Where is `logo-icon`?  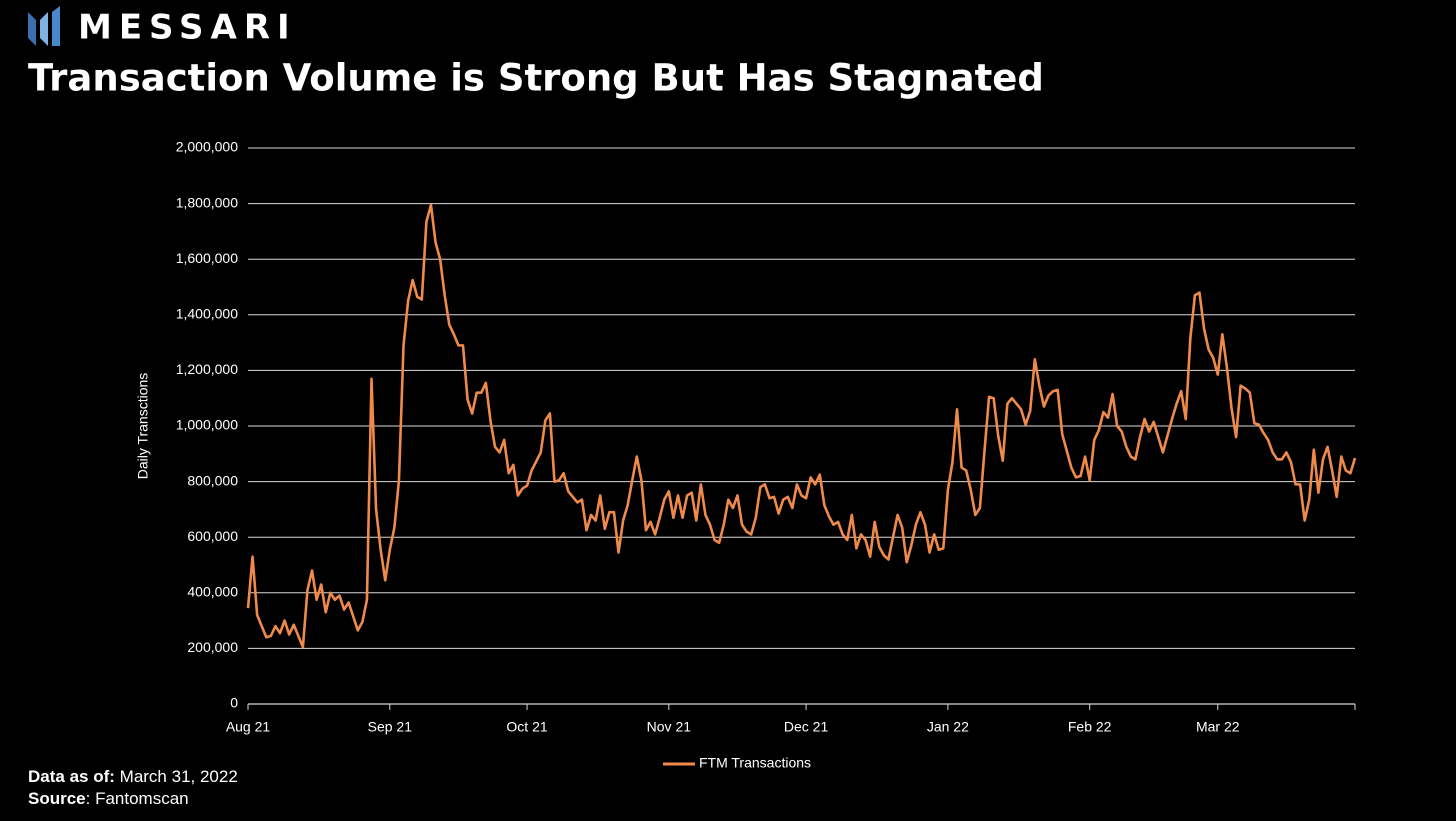 logo-icon is located at coordinates (44, 26).